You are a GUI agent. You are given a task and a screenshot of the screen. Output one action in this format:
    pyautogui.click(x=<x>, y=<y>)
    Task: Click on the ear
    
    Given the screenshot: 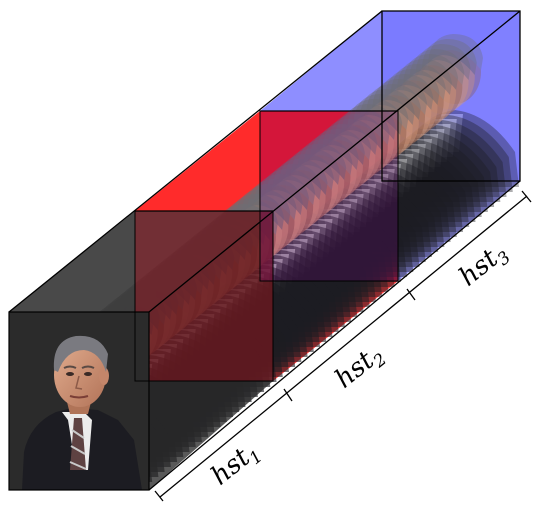 What is the action you would take?
    pyautogui.click(x=104, y=376)
    